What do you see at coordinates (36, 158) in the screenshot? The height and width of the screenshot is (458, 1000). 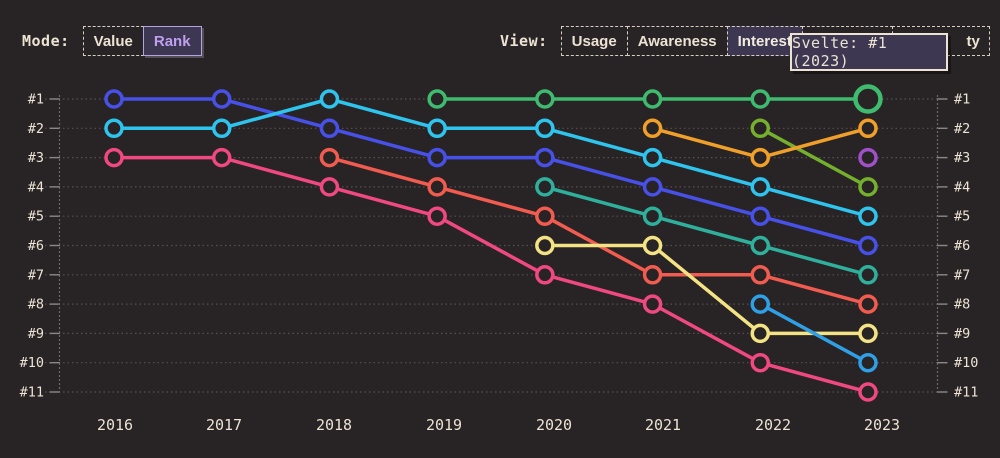 I see `rank-label-left-#3: #3` at bounding box center [36, 158].